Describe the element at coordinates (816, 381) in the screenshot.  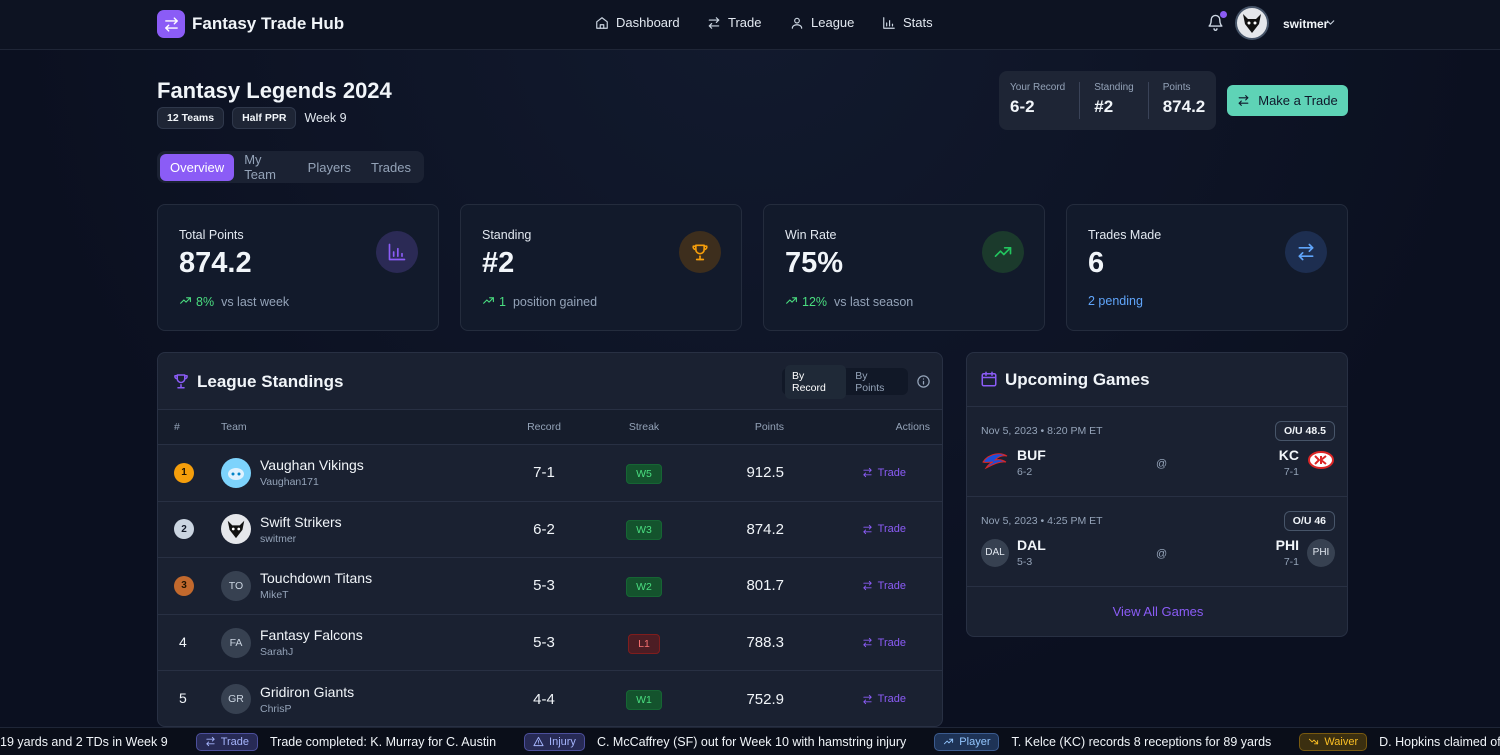
I see `sort-option: By Record` at that location.